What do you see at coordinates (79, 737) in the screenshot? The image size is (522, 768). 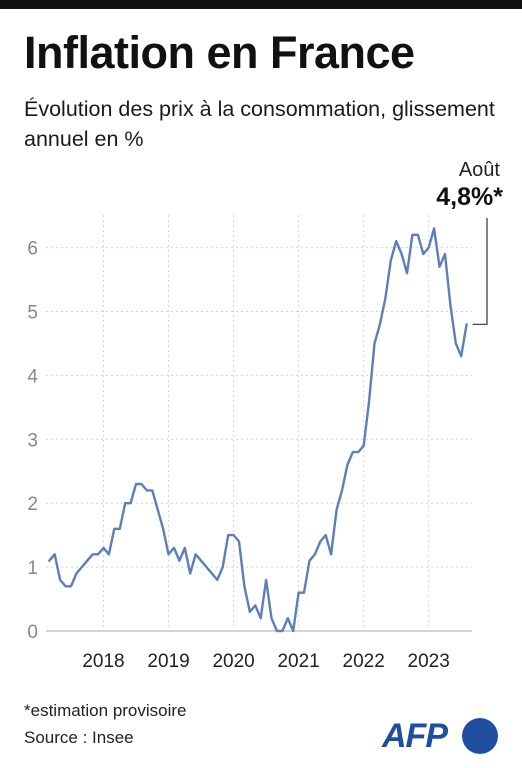 I see `source-credit: Source : Insee` at bounding box center [79, 737].